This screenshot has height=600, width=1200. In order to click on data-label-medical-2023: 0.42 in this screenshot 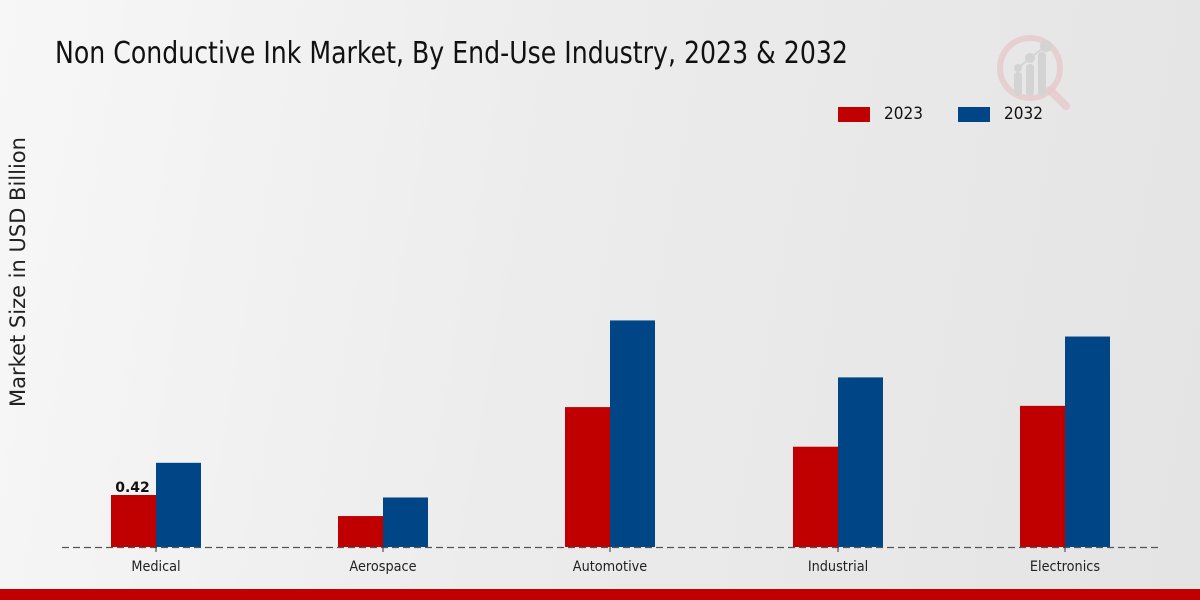, I will do `click(132, 488)`.